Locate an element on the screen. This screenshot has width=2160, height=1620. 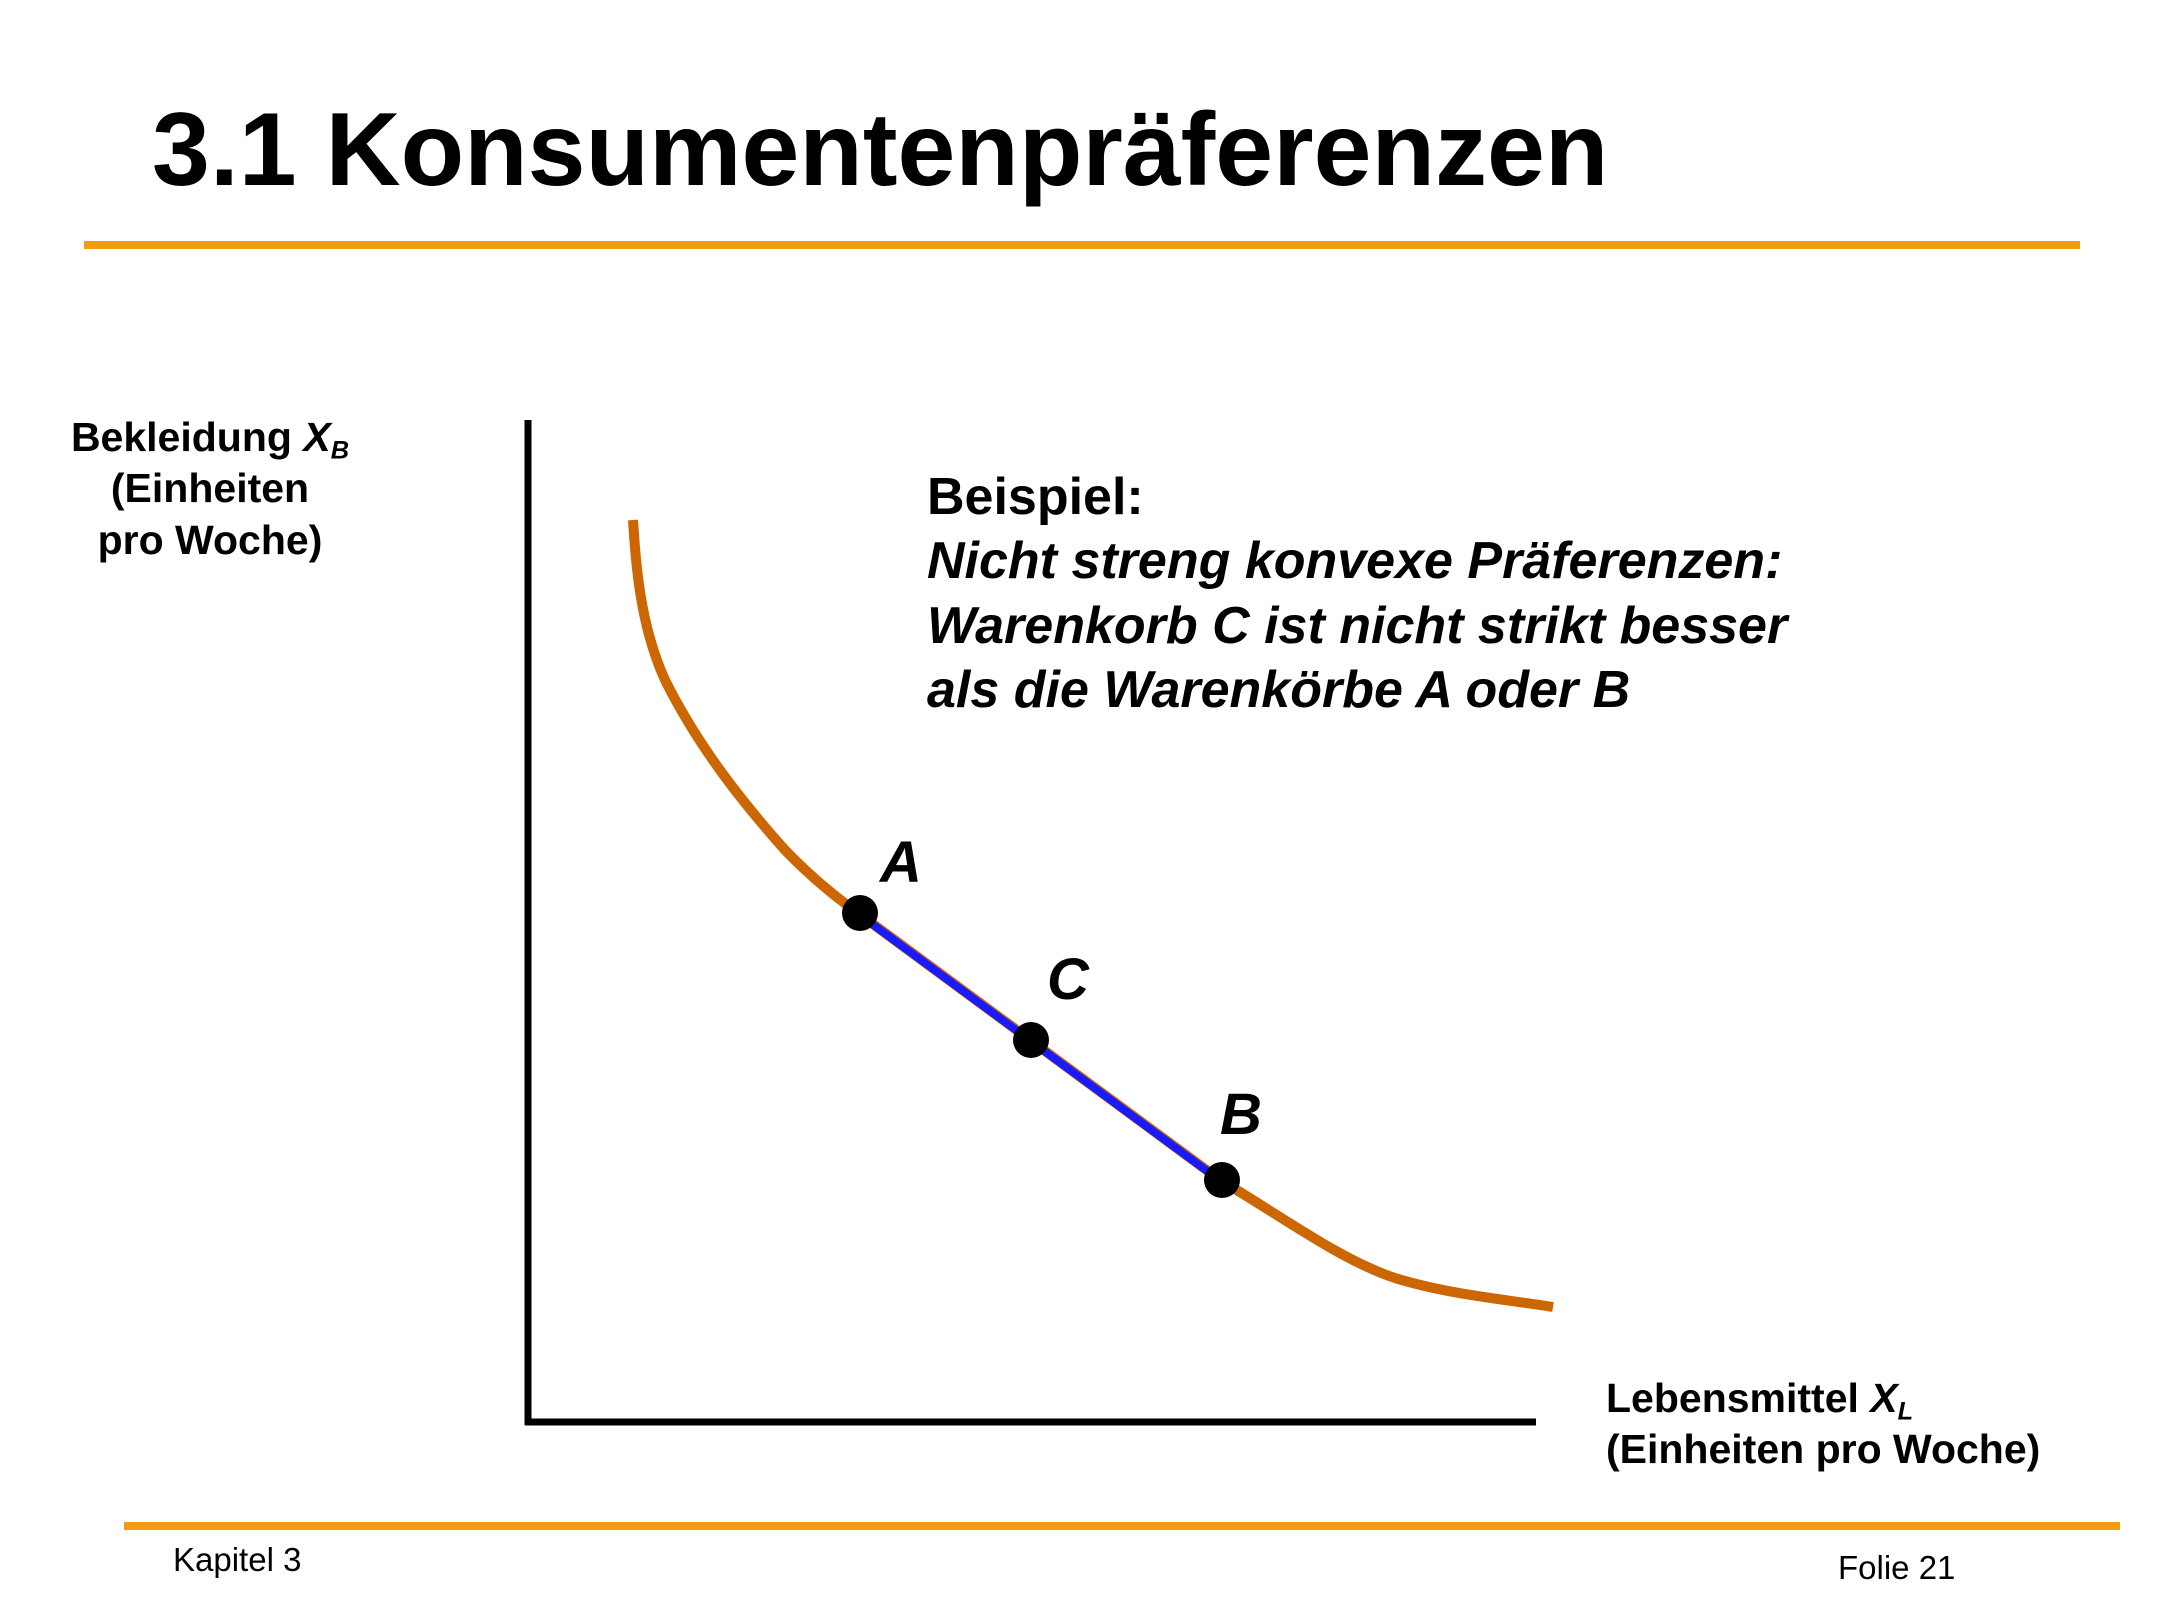
x-axis-variable-symbol: X is located at coordinates (1884, 1398).